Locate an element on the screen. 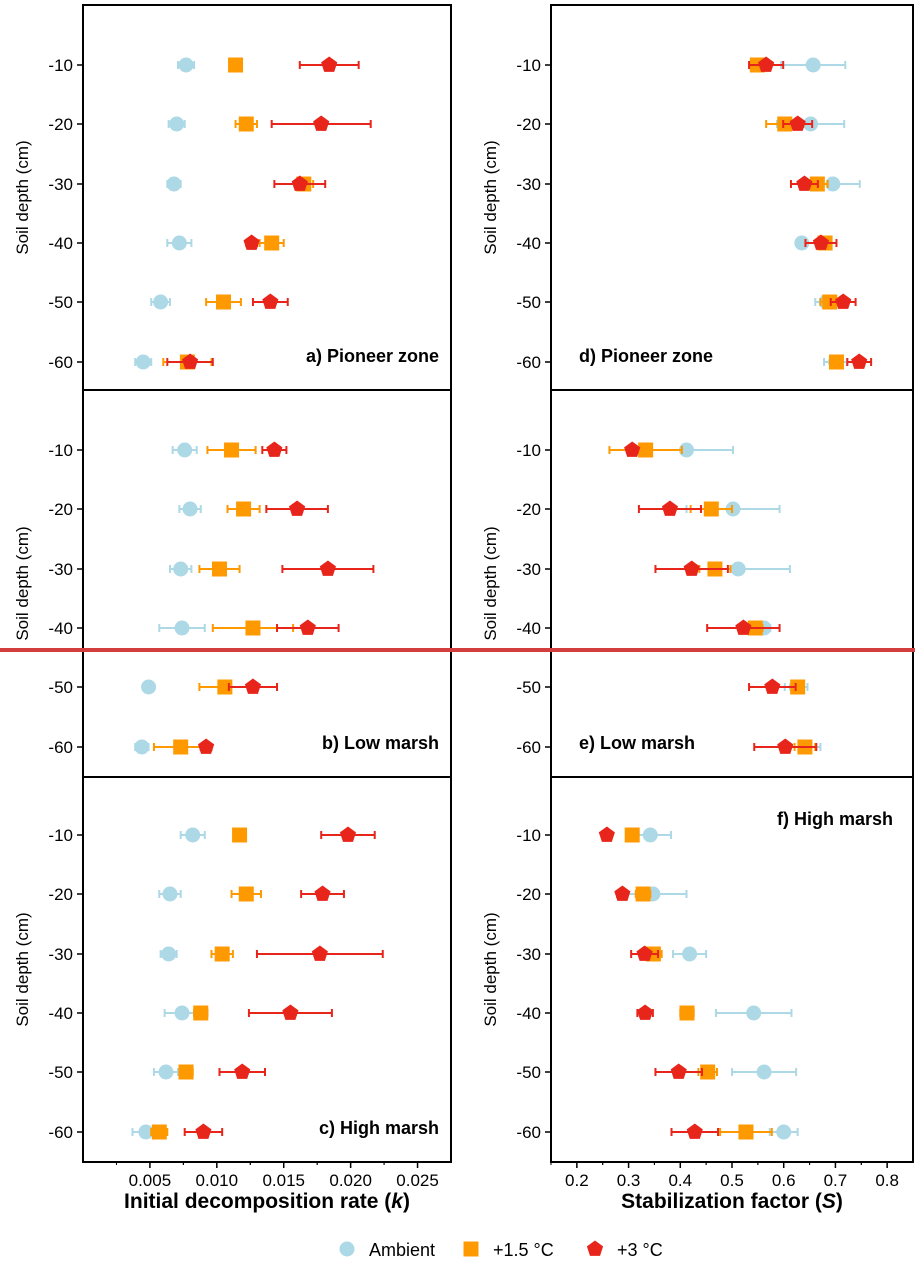  panel-label: f) High marsh is located at coordinates (835, 819).